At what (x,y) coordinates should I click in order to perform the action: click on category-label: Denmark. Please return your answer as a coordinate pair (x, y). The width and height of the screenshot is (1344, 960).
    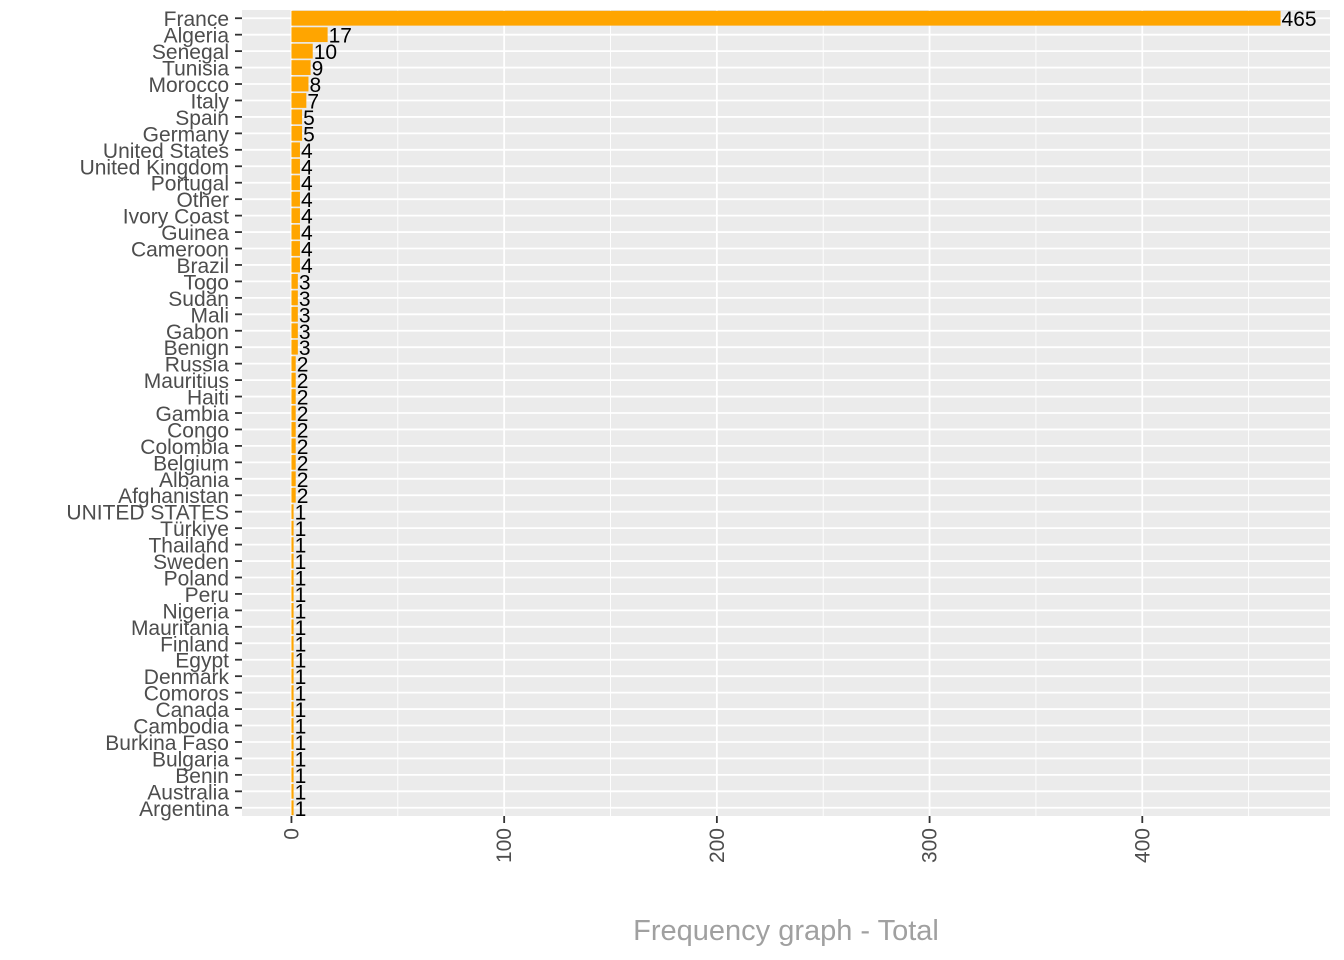
    Looking at the image, I should click on (187, 677).